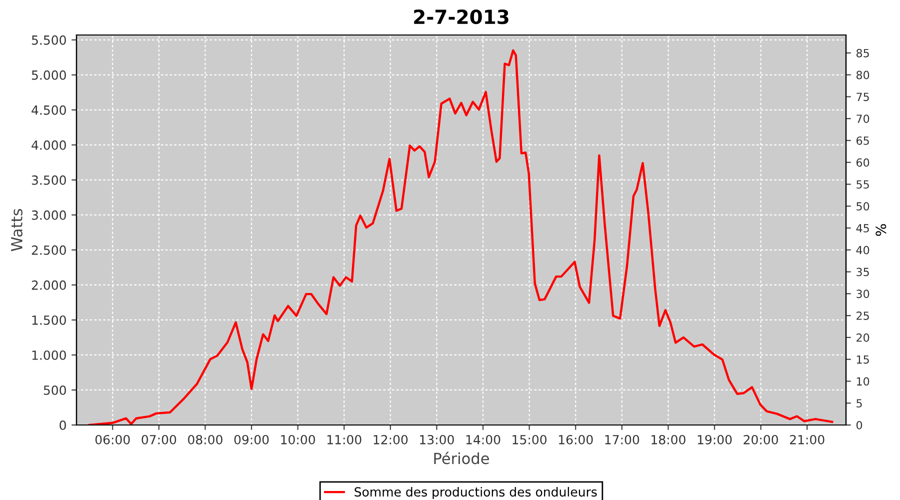  Describe the element at coordinates (461, 16) in the screenshot. I see `chart-title: 2-7-2013` at that location.